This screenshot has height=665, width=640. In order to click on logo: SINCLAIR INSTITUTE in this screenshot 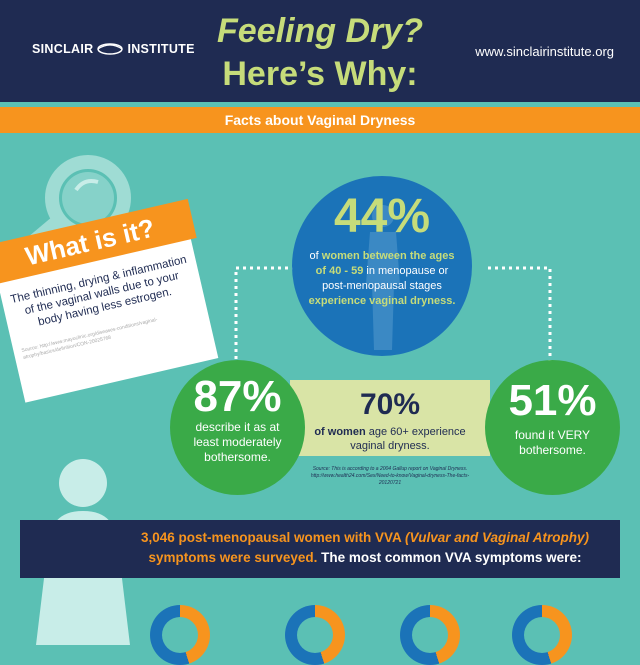, I will do `click(113, 49)`.